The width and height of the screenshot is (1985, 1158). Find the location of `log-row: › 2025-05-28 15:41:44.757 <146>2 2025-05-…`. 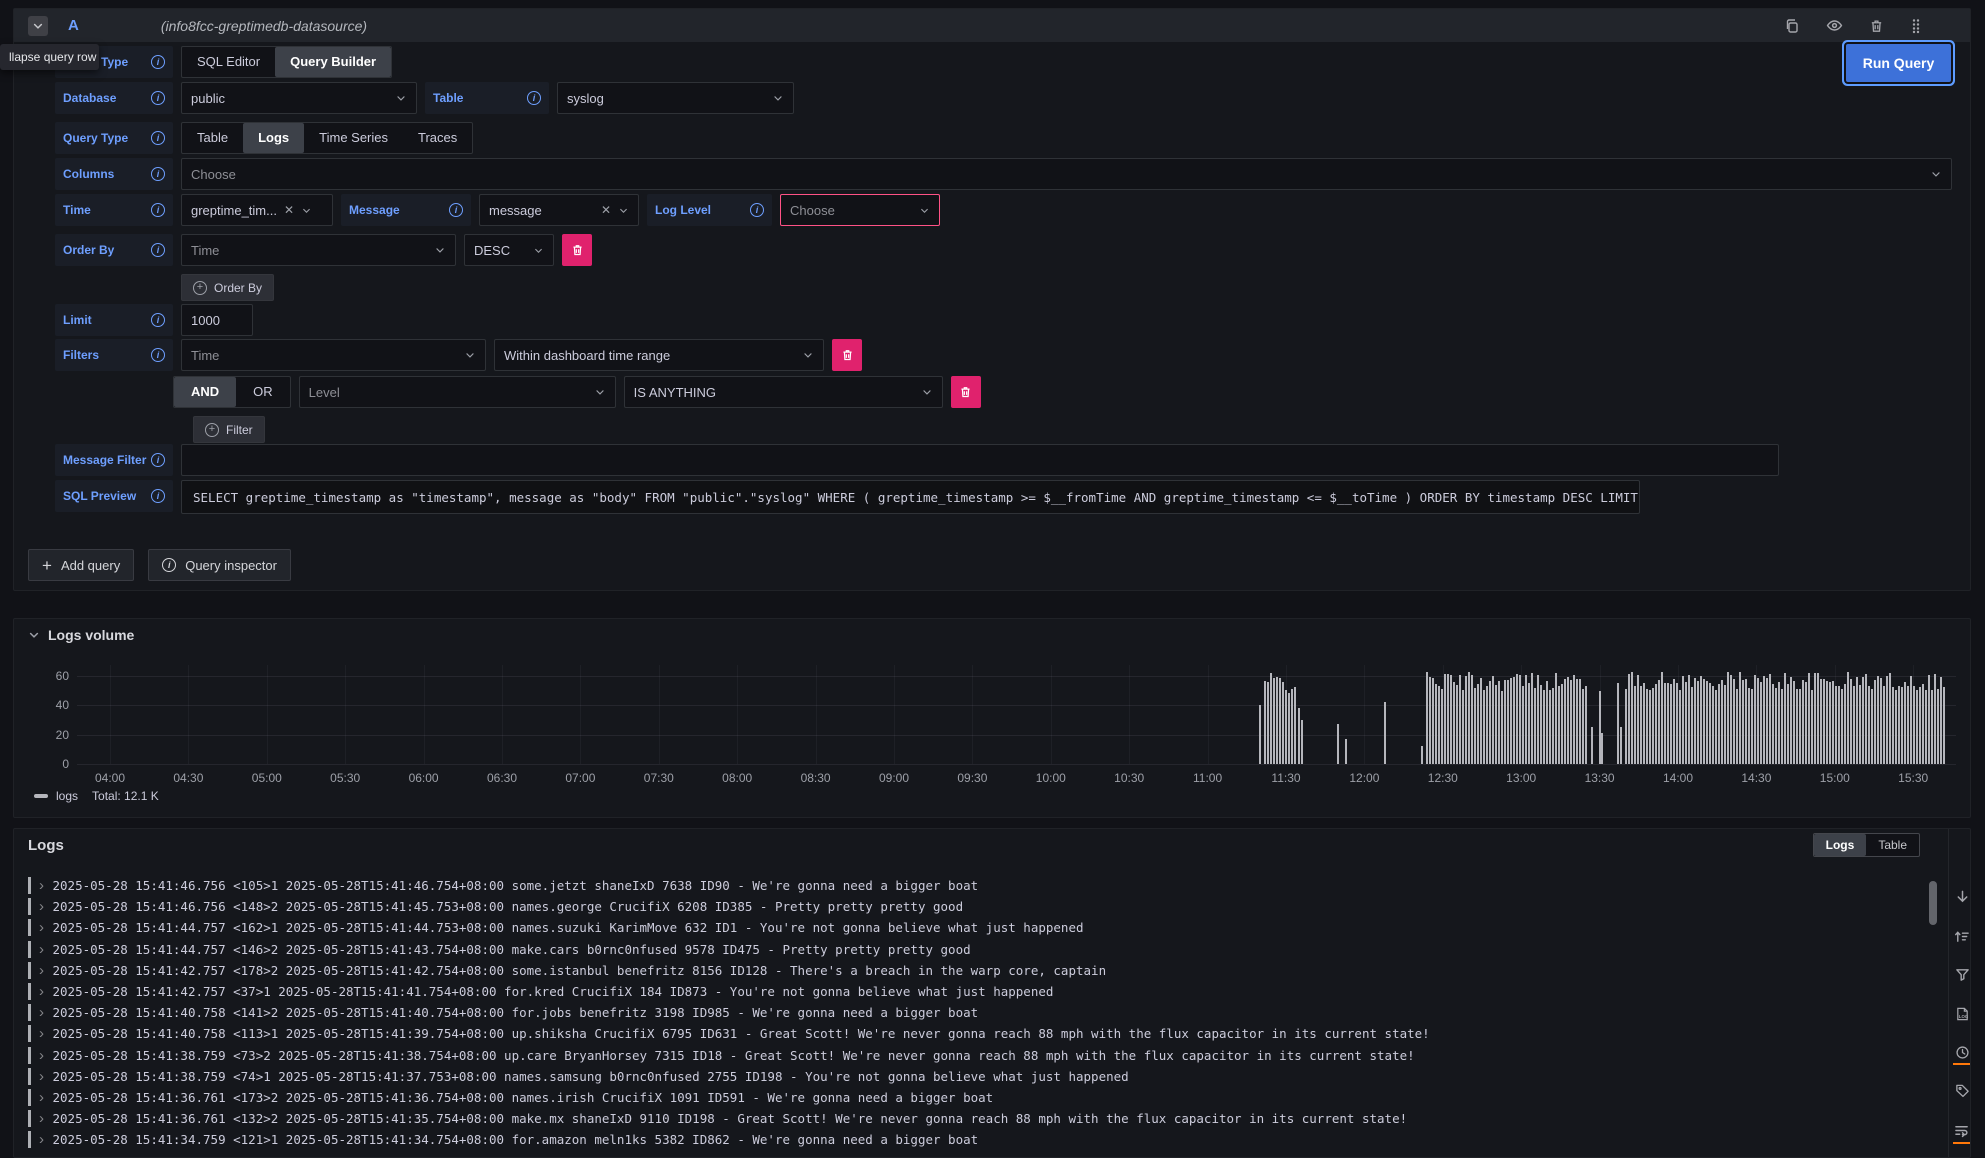

log-row: › 2025-05-28 15:41:44.757 <146>2 2025-05-… is located at coordinates (973, 949).